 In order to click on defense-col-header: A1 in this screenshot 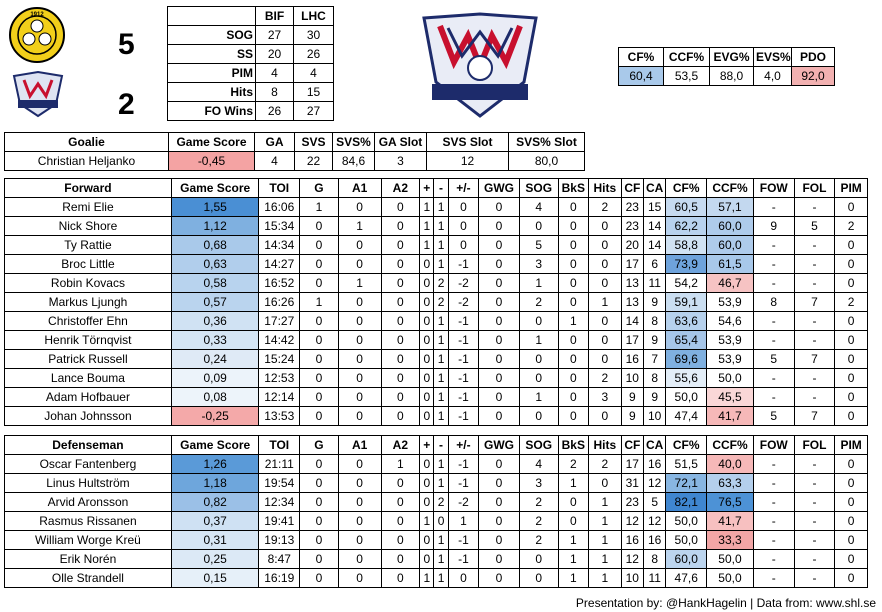, I will do `click(359, 445)`.